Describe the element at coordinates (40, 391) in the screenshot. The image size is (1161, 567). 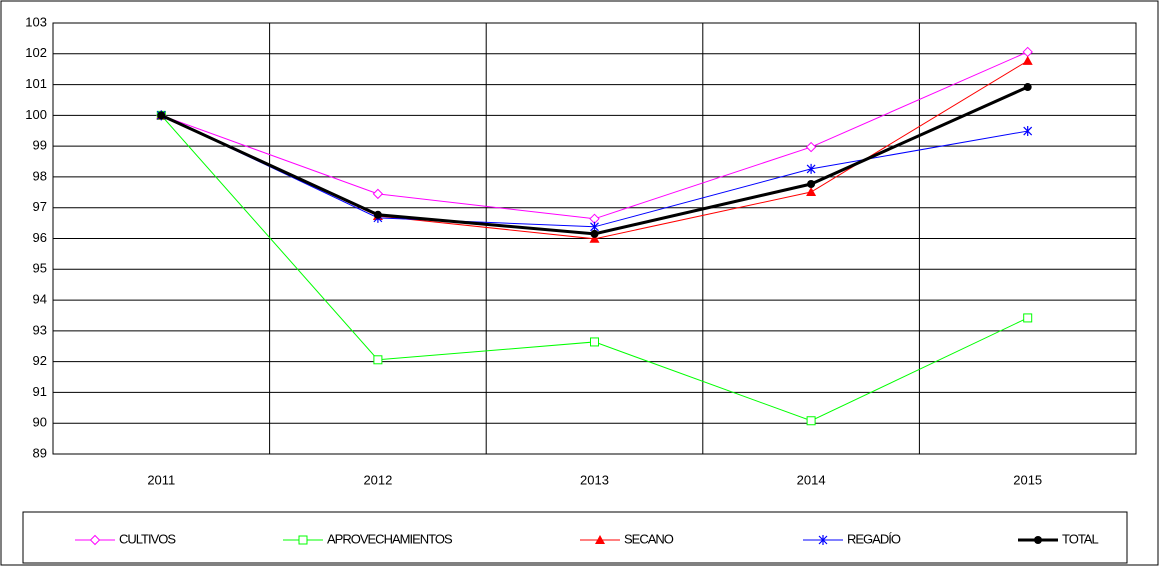
I see `y-tick-label: 91` at that location.